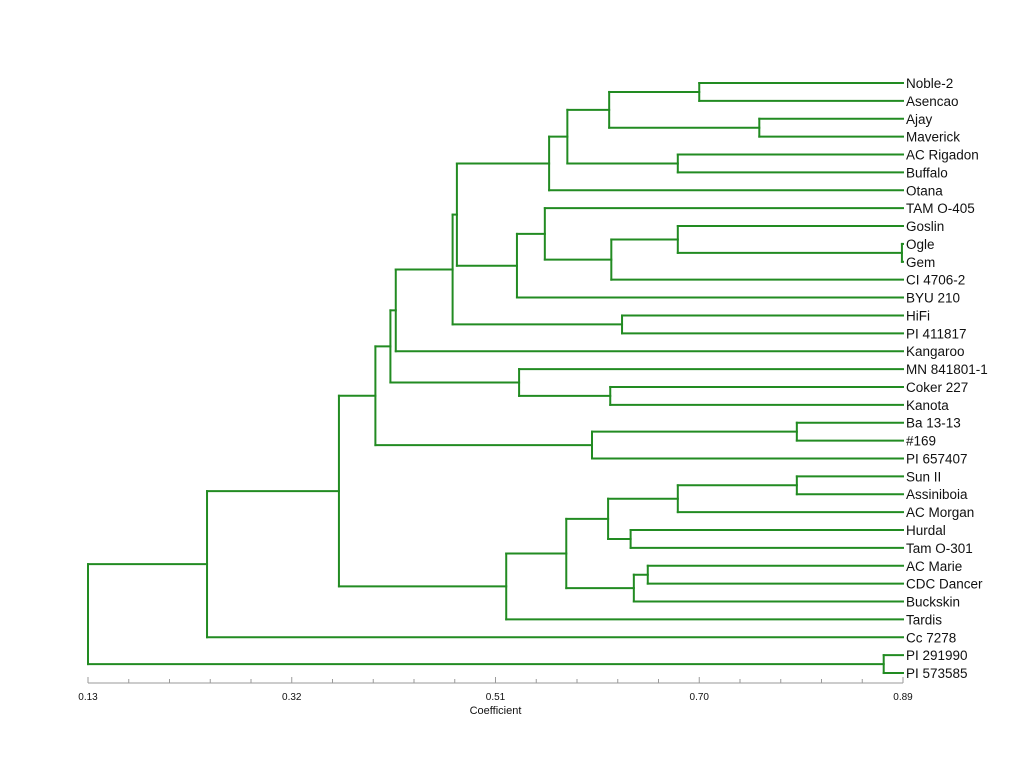  I want to click on leaf-label: BYU 210, so click(933, 298).